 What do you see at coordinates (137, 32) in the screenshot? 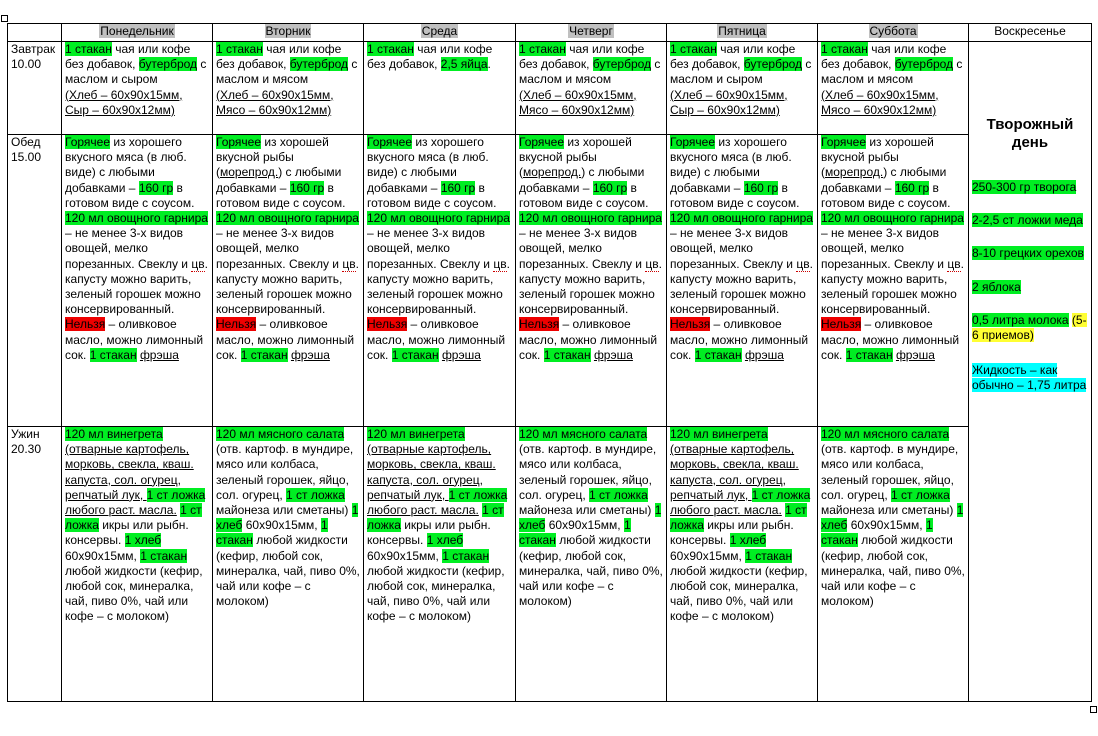
I see `day-header-monday: Понедельник` at bounding box center [137, 32].